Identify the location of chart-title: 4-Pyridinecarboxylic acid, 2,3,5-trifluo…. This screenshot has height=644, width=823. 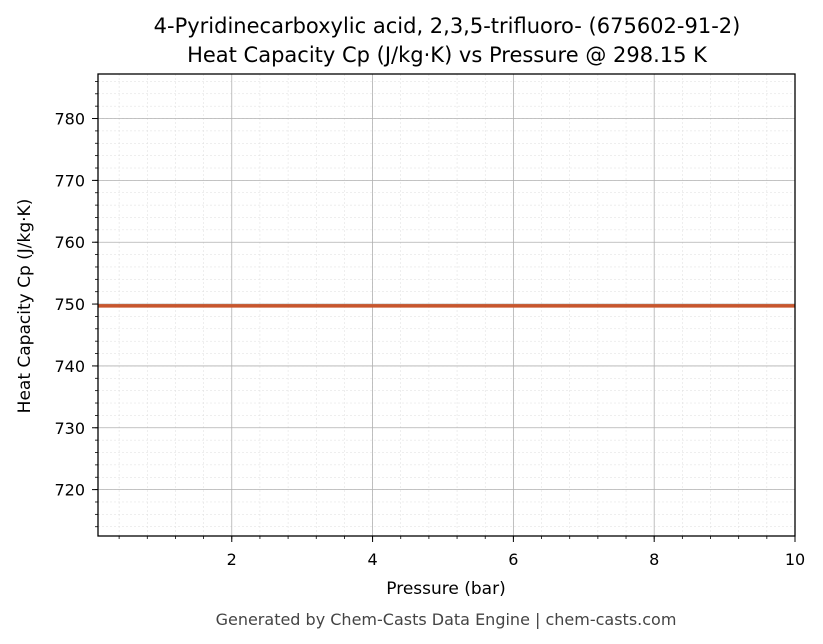
(447, 26).